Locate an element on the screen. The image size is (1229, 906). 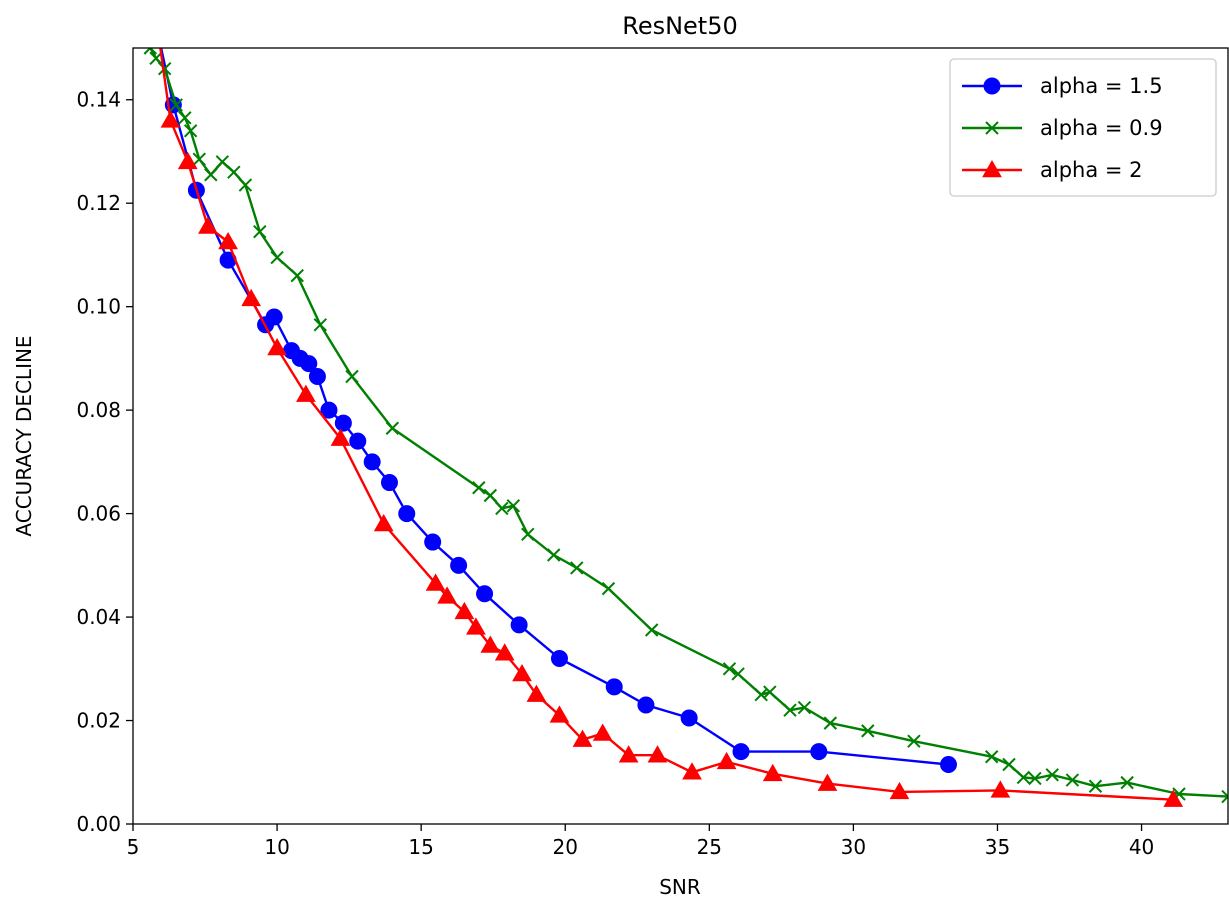
y-tick-label: 0.02 is located at coordinates (98, 721).